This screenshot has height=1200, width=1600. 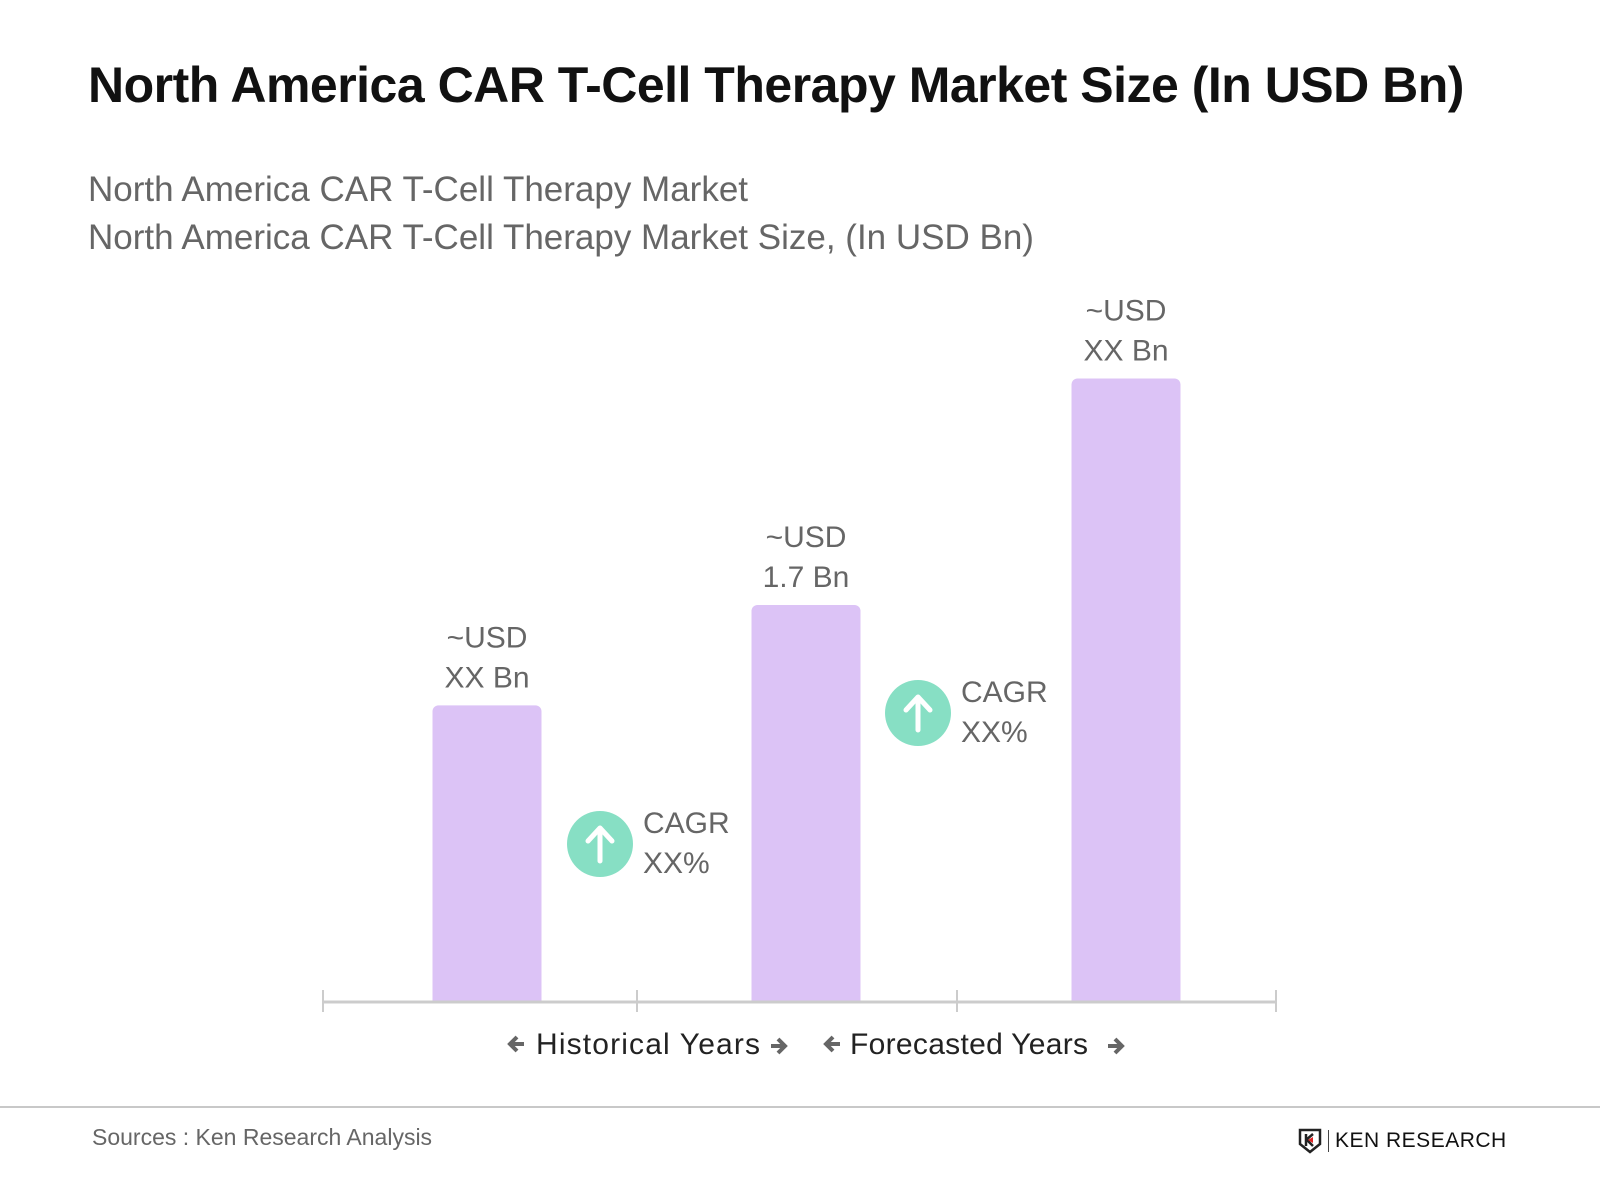 I want to click on period-label: Historical Years, so click(x=648, y=1044).